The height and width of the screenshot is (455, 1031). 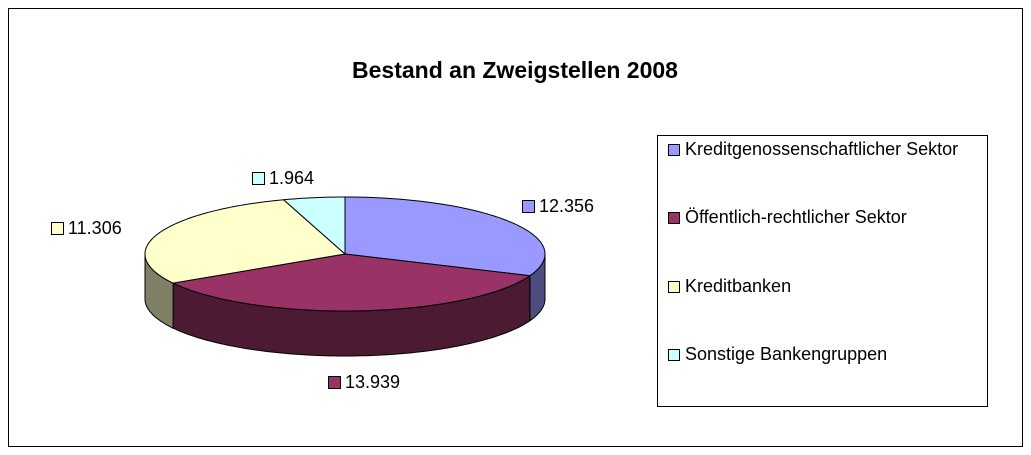 What do you see at coordinates (515, 70) in the screenshot?
I see `chart-title: Bestand an Zweigstellen 2008` at bounding box center [515, 70].